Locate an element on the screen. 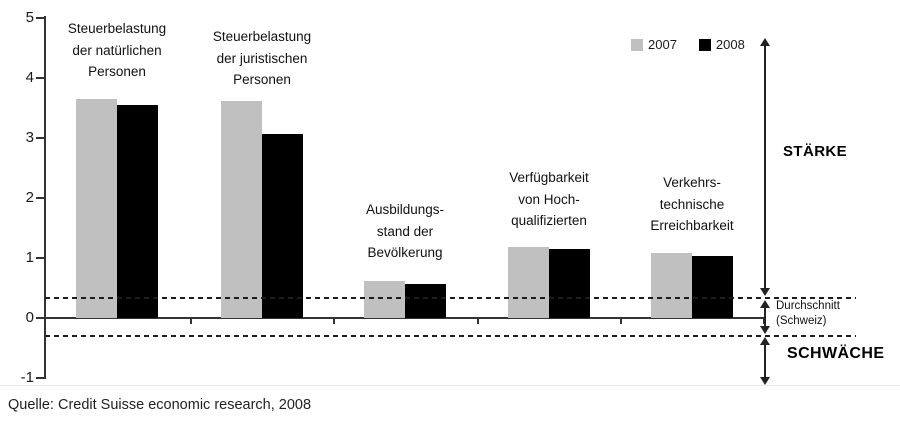 The height and width of the screenshot is (428, 900). strength-label: STÄRKE is located at coordinates (815, 151).